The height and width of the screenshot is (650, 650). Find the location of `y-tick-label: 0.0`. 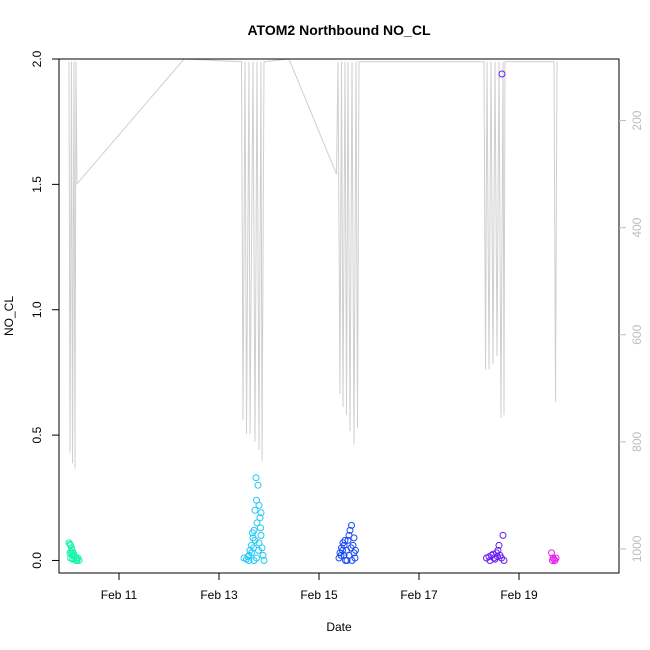

y-tick-label: 0.0 is located at coordinates (37, 560).